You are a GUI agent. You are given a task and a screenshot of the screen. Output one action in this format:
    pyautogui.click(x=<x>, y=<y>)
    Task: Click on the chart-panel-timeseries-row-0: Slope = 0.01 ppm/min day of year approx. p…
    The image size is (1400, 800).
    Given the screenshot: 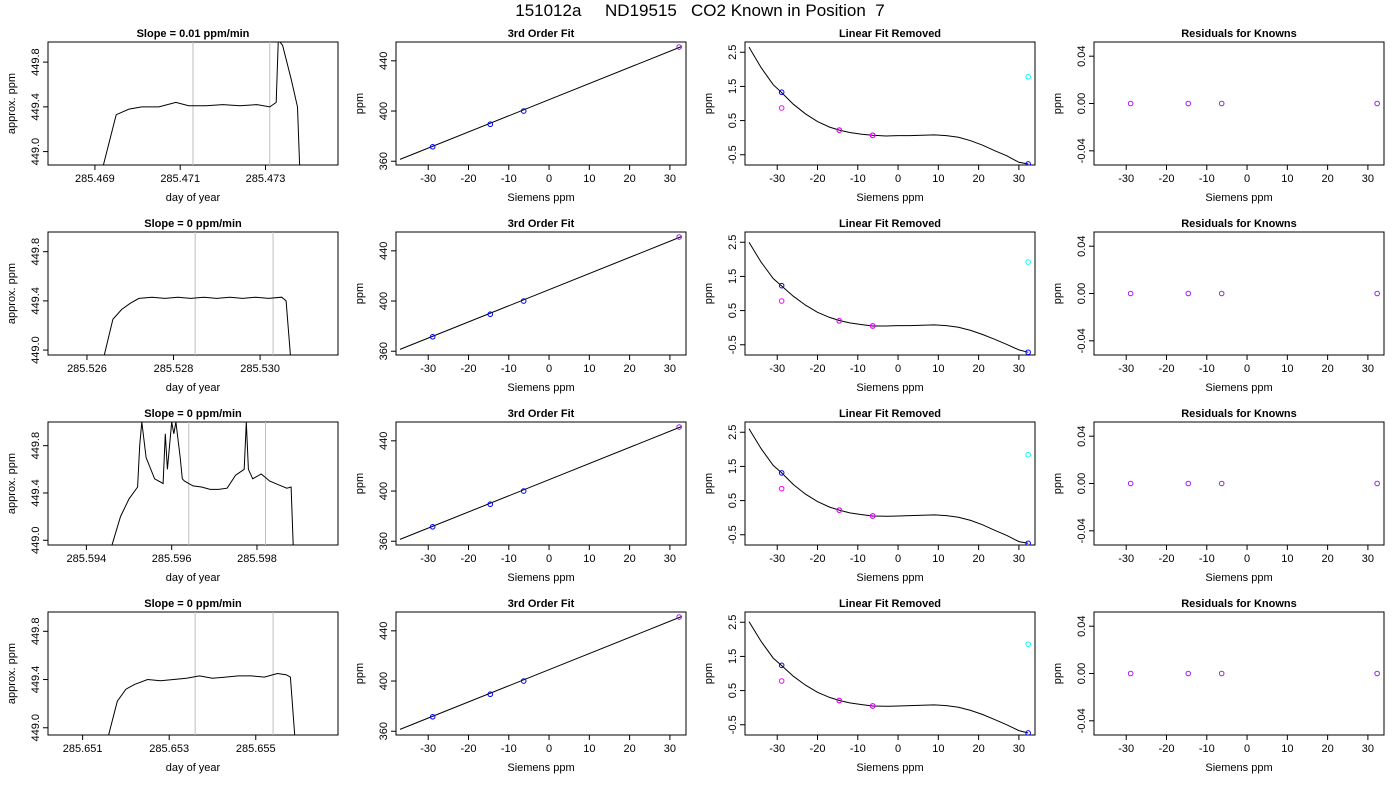 What is the action you would take?
    pyautogui.click(x=172, y=116)
    